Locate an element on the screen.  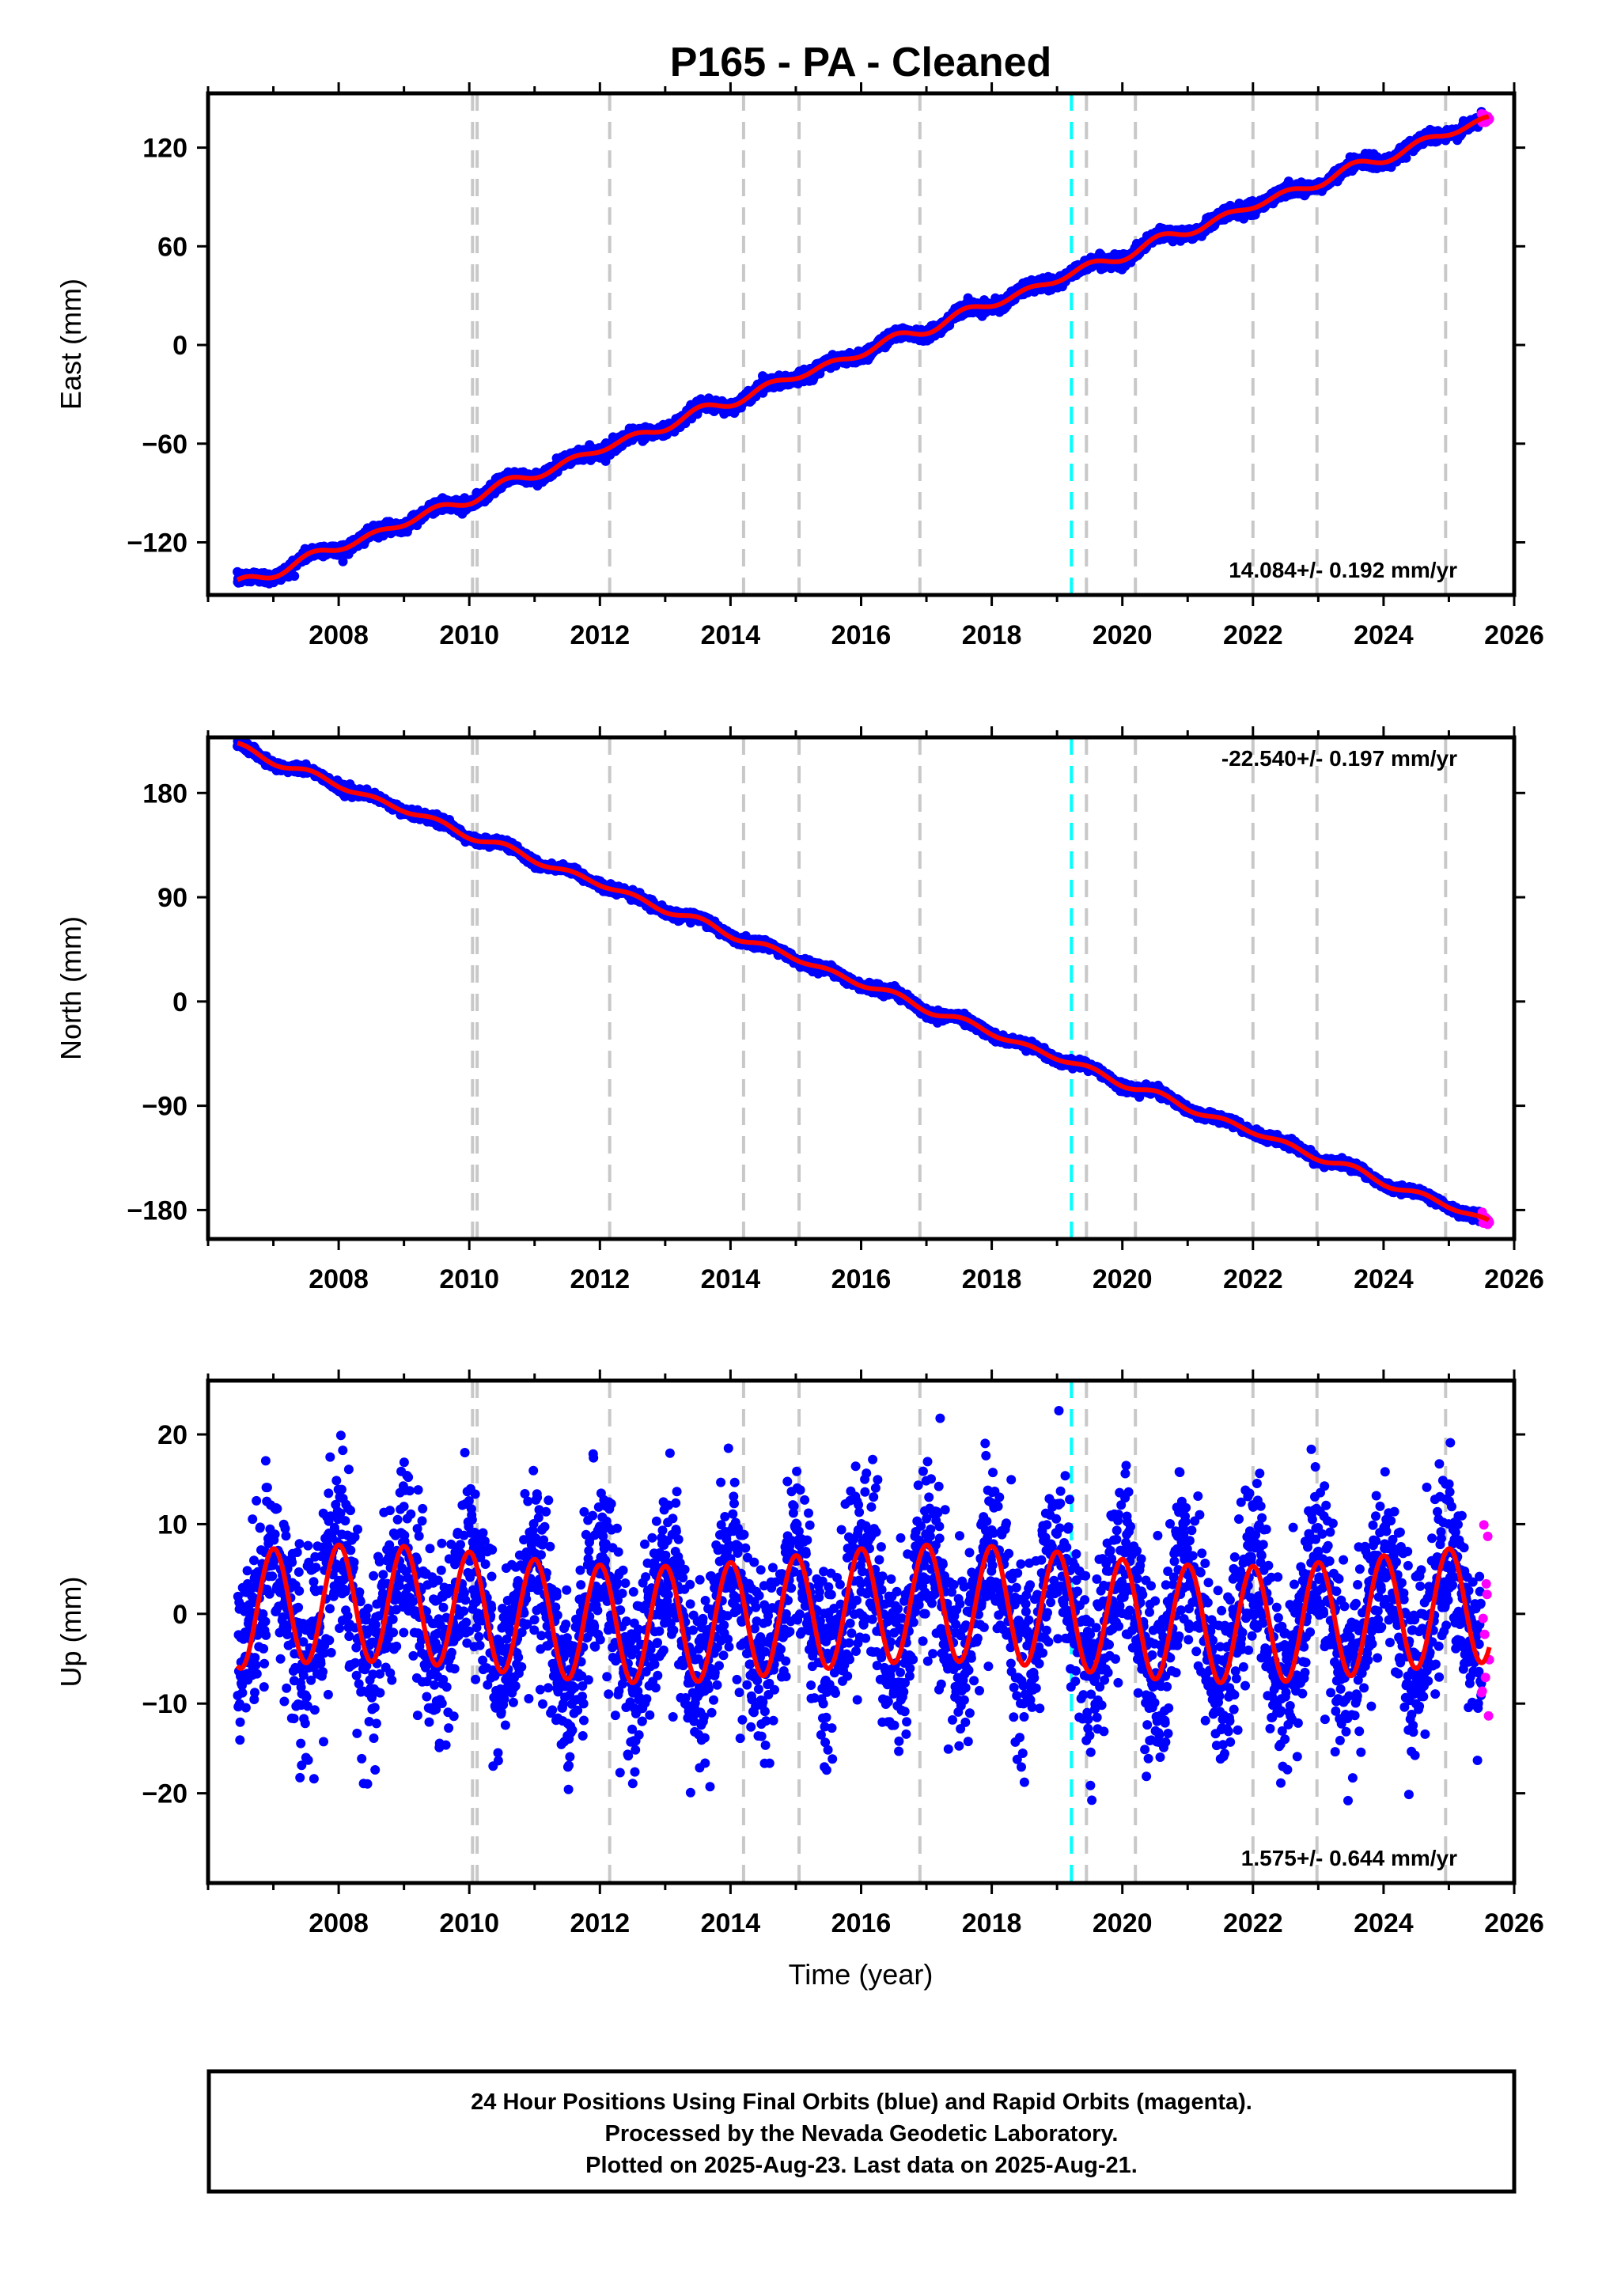
x-tick-label: 2018 is located at coordinates (992, 635).